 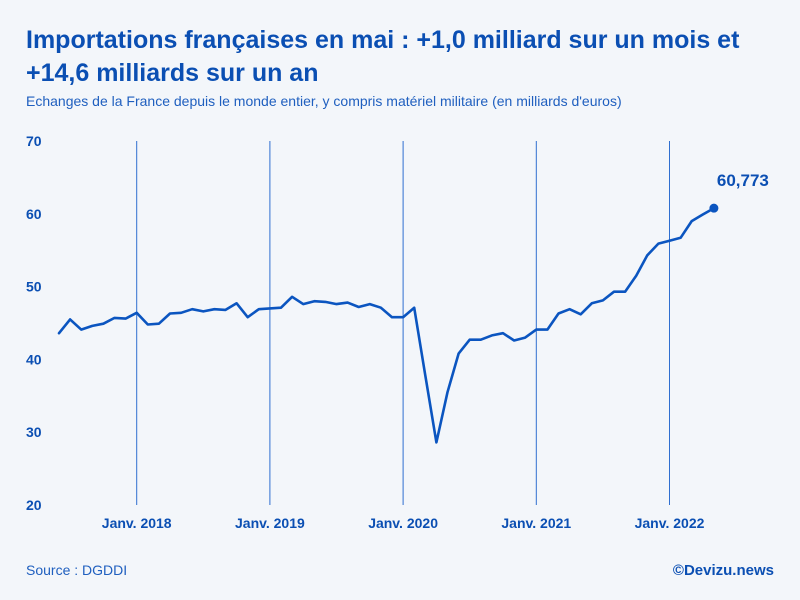 What do you see at coordinates (536, 523) in the screenshot?
I see `x-tick-label-3: Janv. 2021` at bounding box center [536, 523].